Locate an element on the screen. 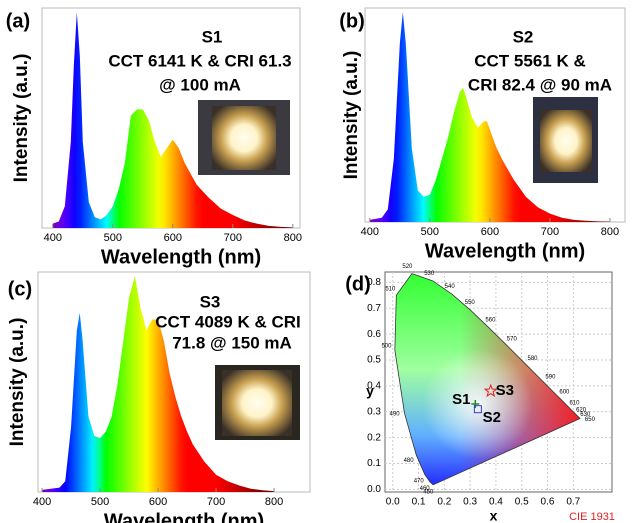 This screenshot has height=523, width=633. locus-label: 590 is located at coordinates (550, 377).